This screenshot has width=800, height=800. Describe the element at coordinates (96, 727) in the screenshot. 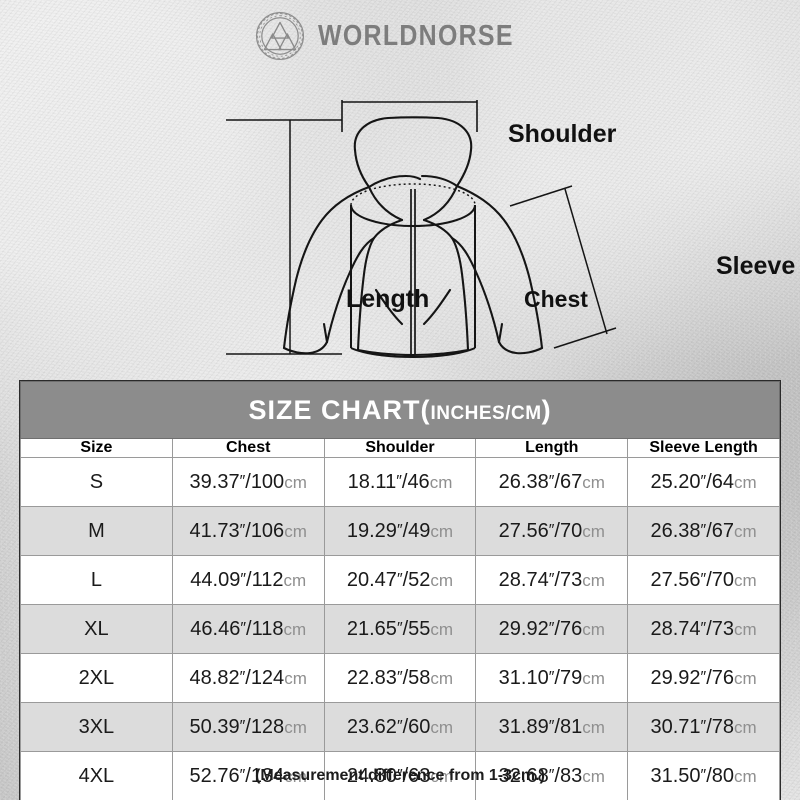

I see `cell-size: 3XL` at that location.